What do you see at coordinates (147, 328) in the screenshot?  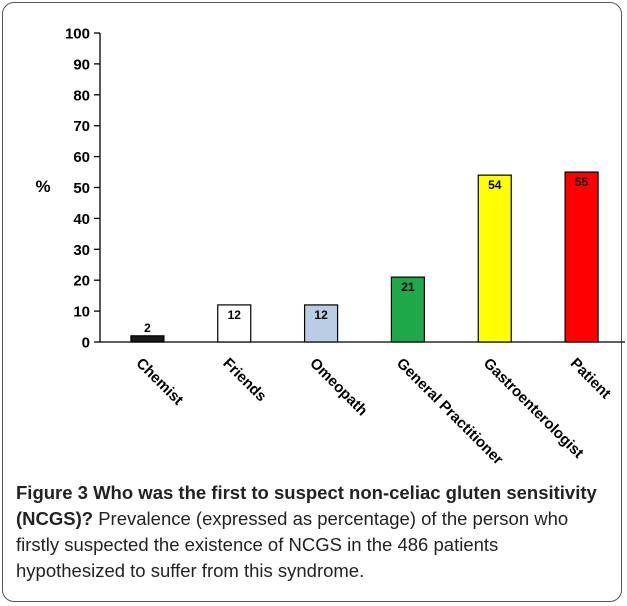 I see `bar-value-label: 2` at bounding box center [147, 328].